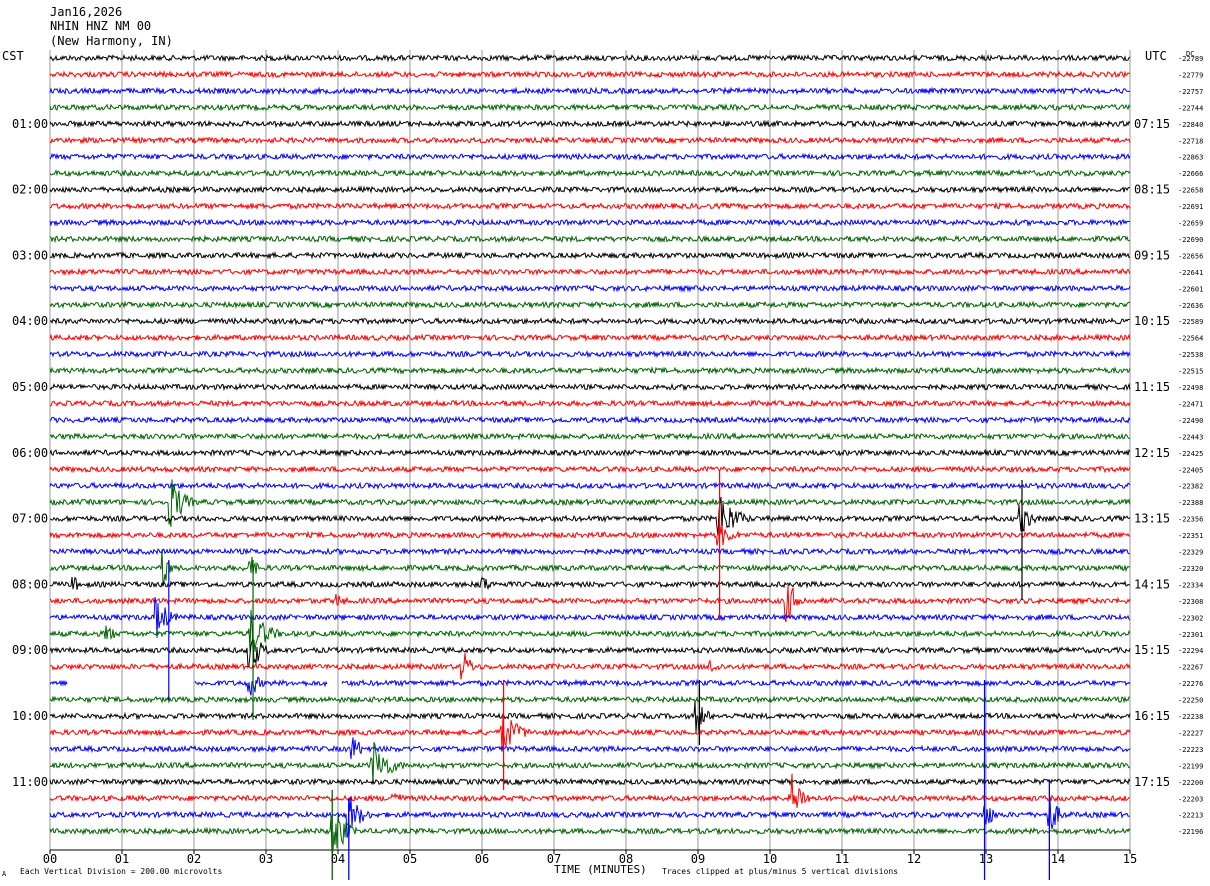 The height and width of the screenshot is (886, 1210). I want to click on right-hour-label: 07:15, so click(1152, 124).